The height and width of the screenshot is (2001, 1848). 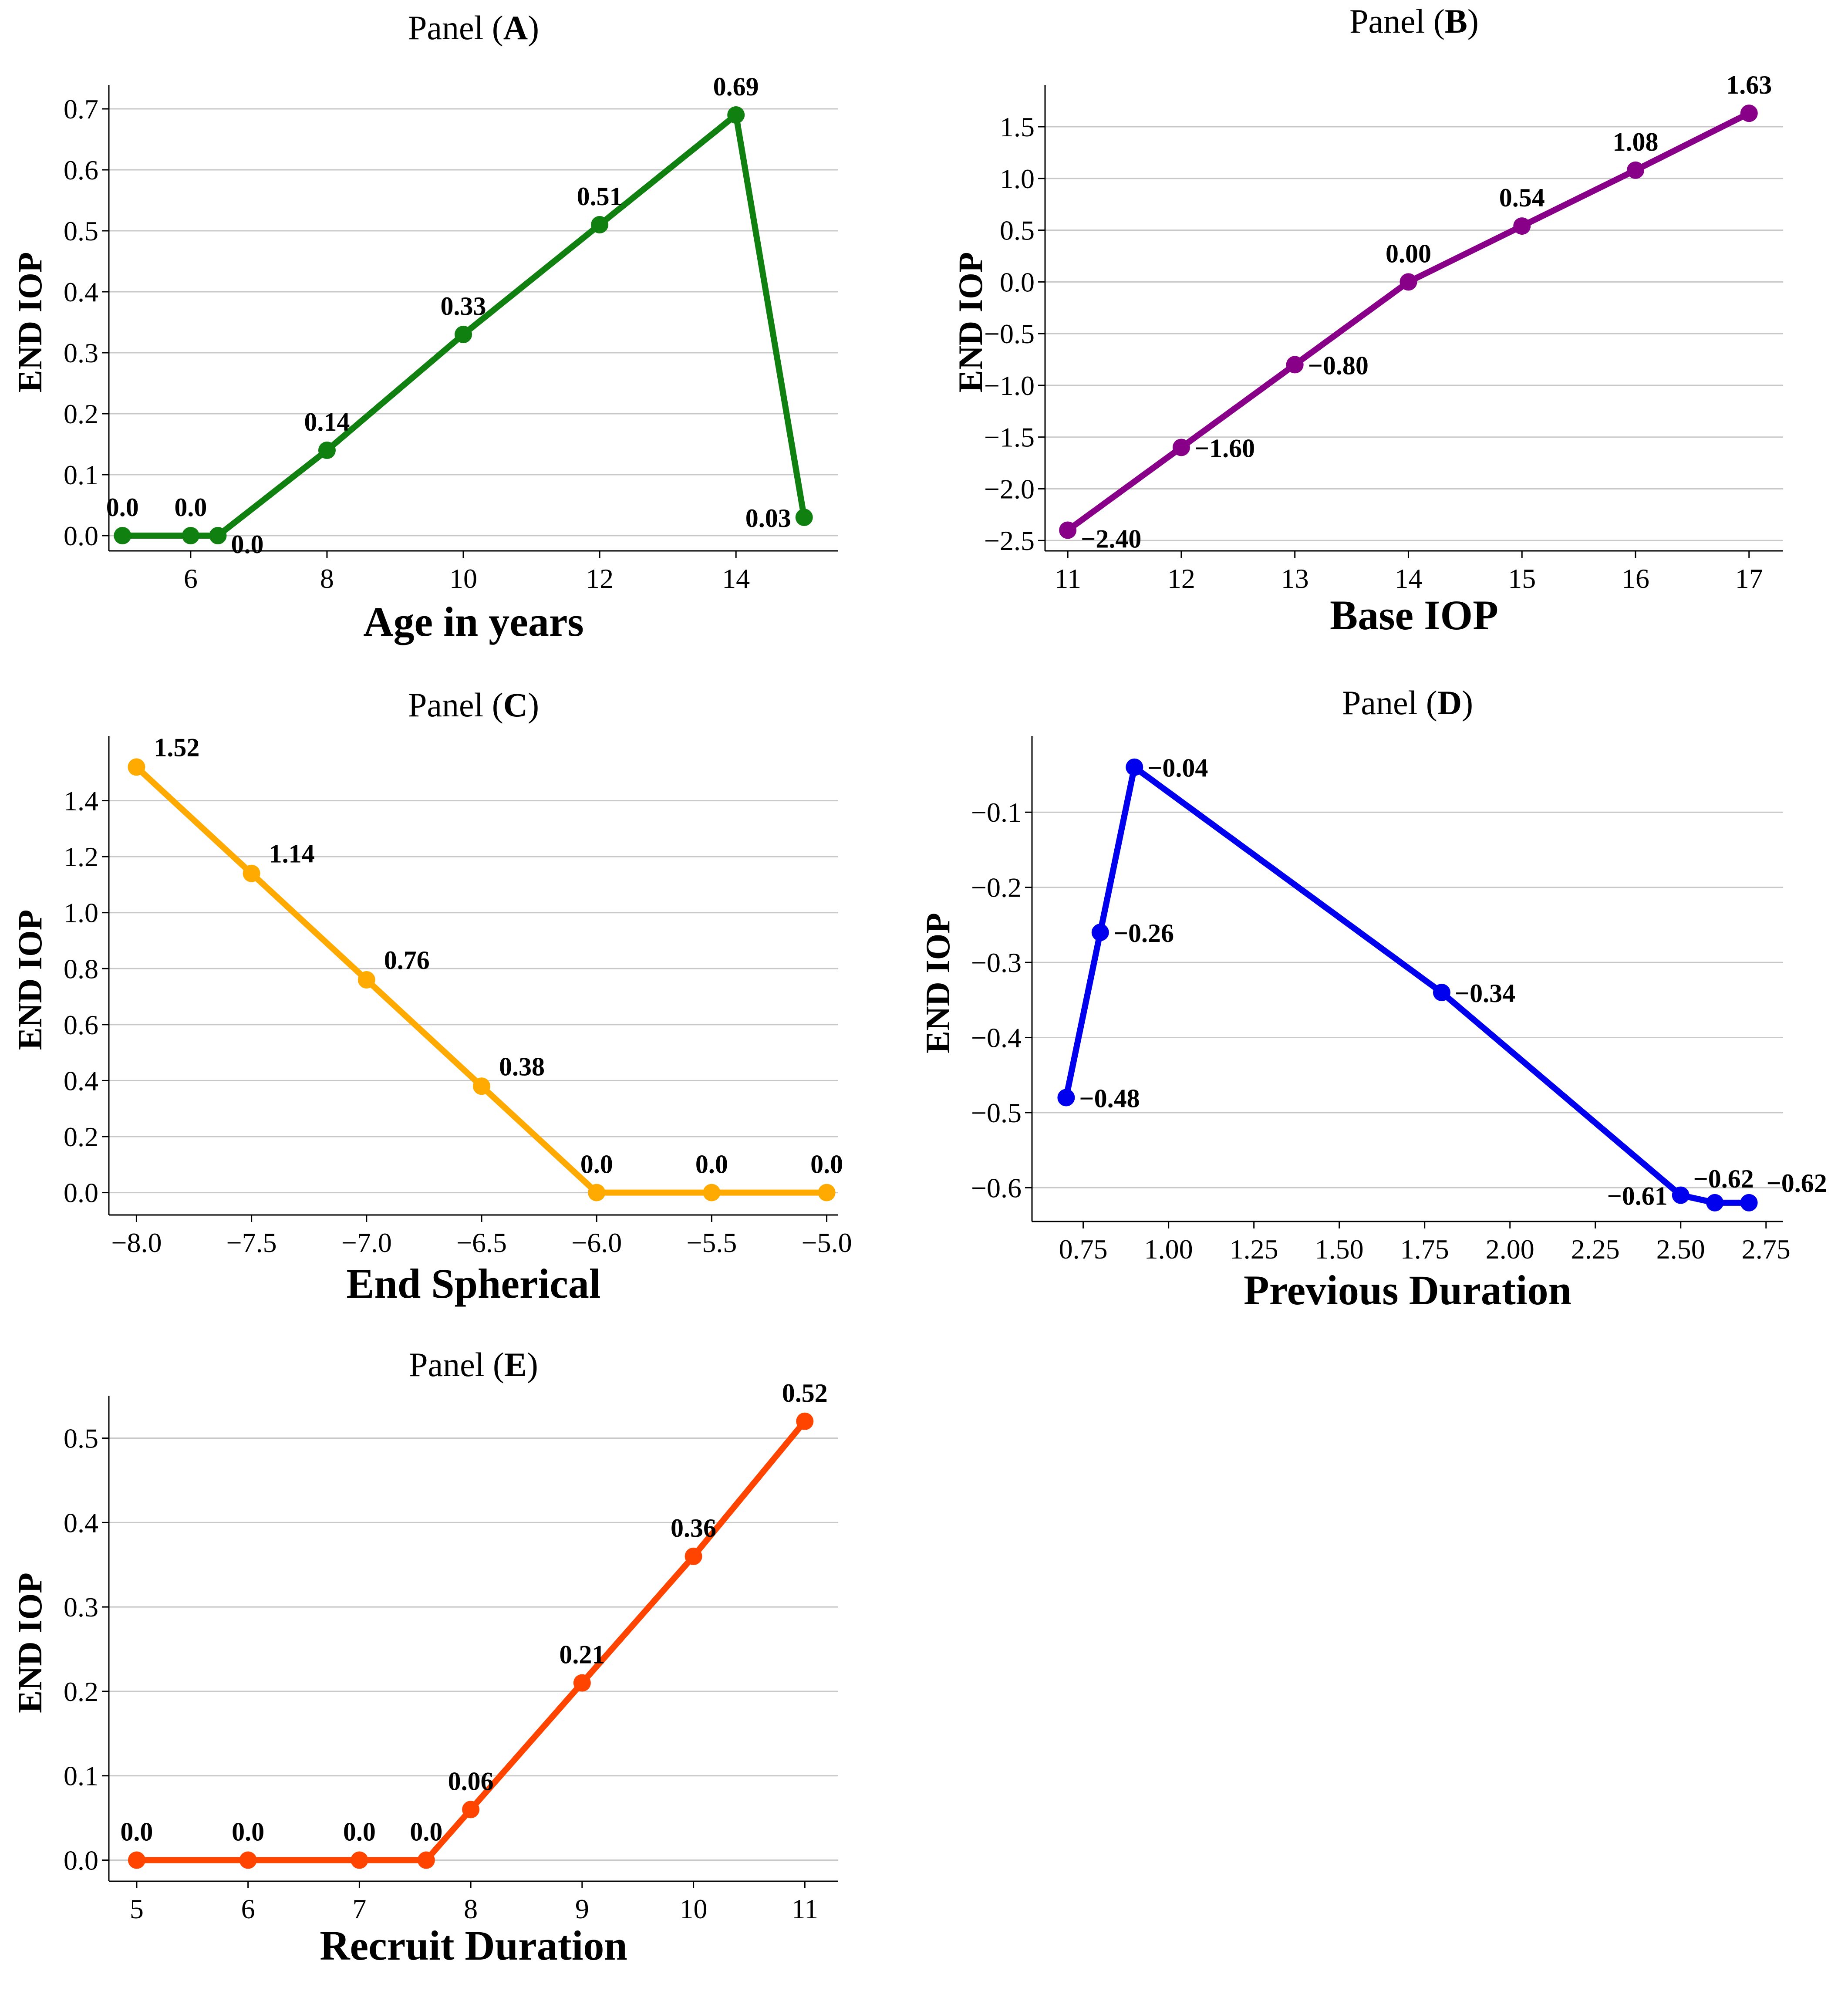 What do you see at coordinates (1018, 127) in the screenshot?
I see `y-tick-label: 1.5` at bounding box center [1018, 127].